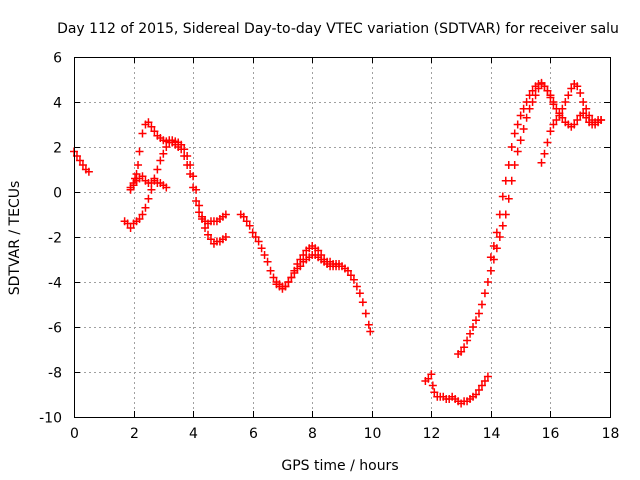  I want to click on x-tick-label: 0, so click(74, 434).